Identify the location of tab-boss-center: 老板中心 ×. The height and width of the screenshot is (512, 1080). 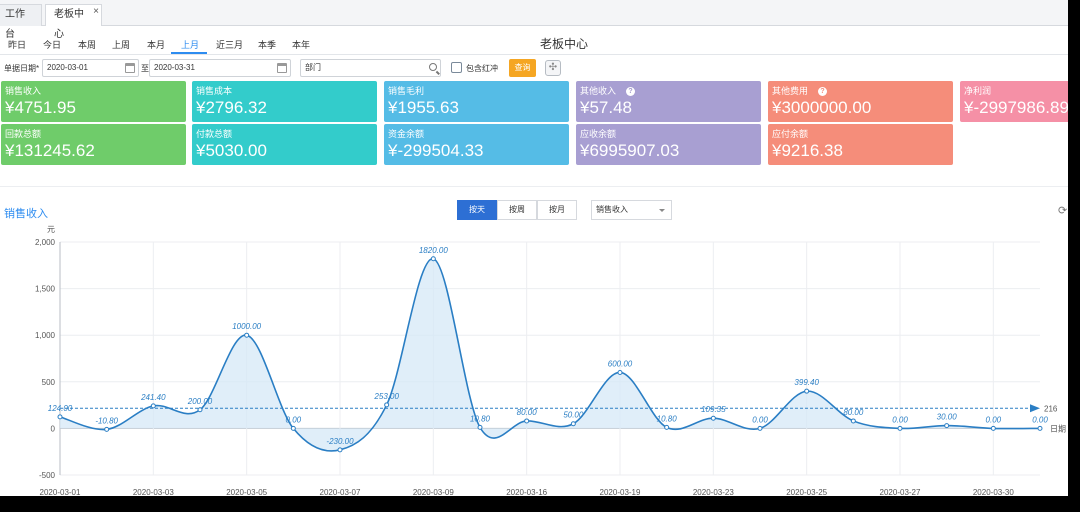
(73, 22).